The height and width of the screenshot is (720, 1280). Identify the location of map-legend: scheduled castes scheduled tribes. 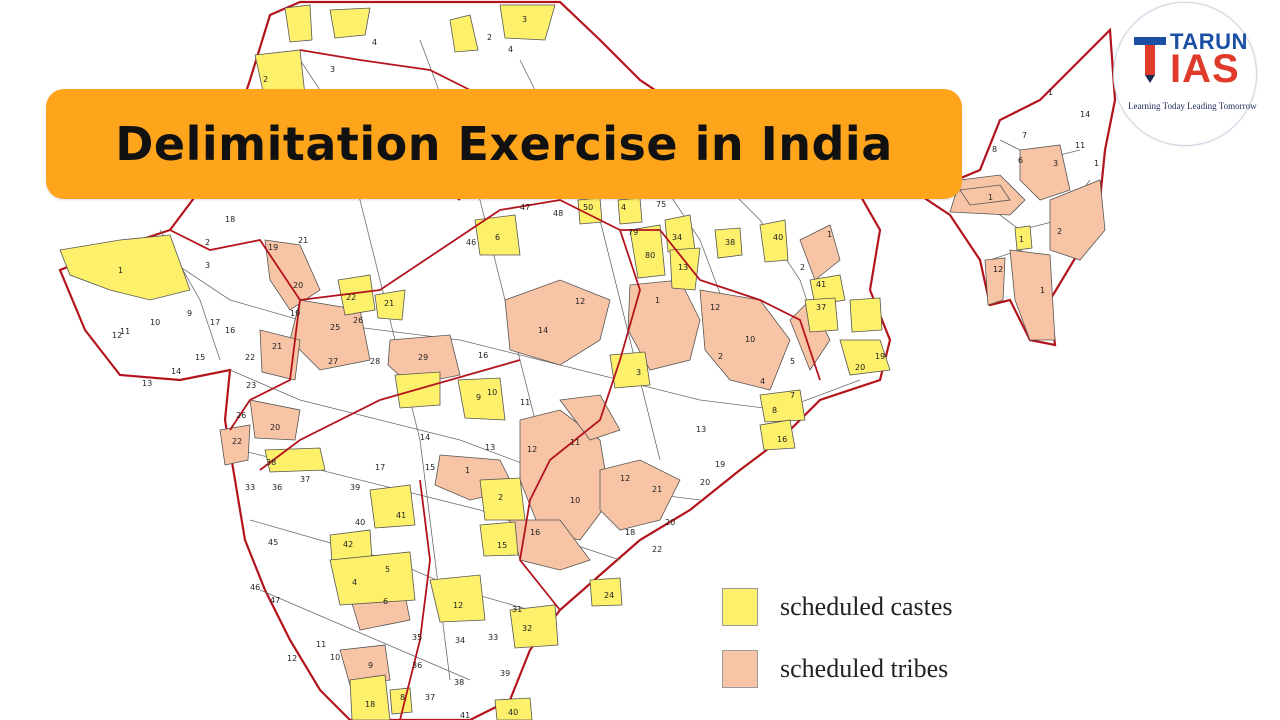
(882, 643).